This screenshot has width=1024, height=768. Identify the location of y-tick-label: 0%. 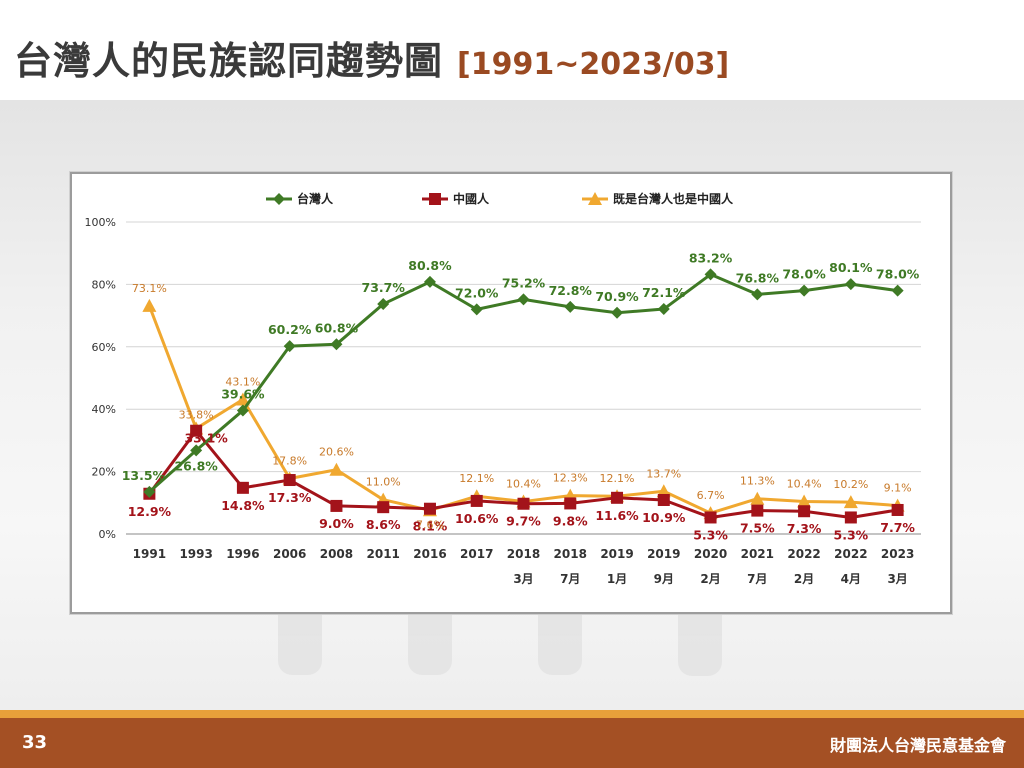
(107, 534).